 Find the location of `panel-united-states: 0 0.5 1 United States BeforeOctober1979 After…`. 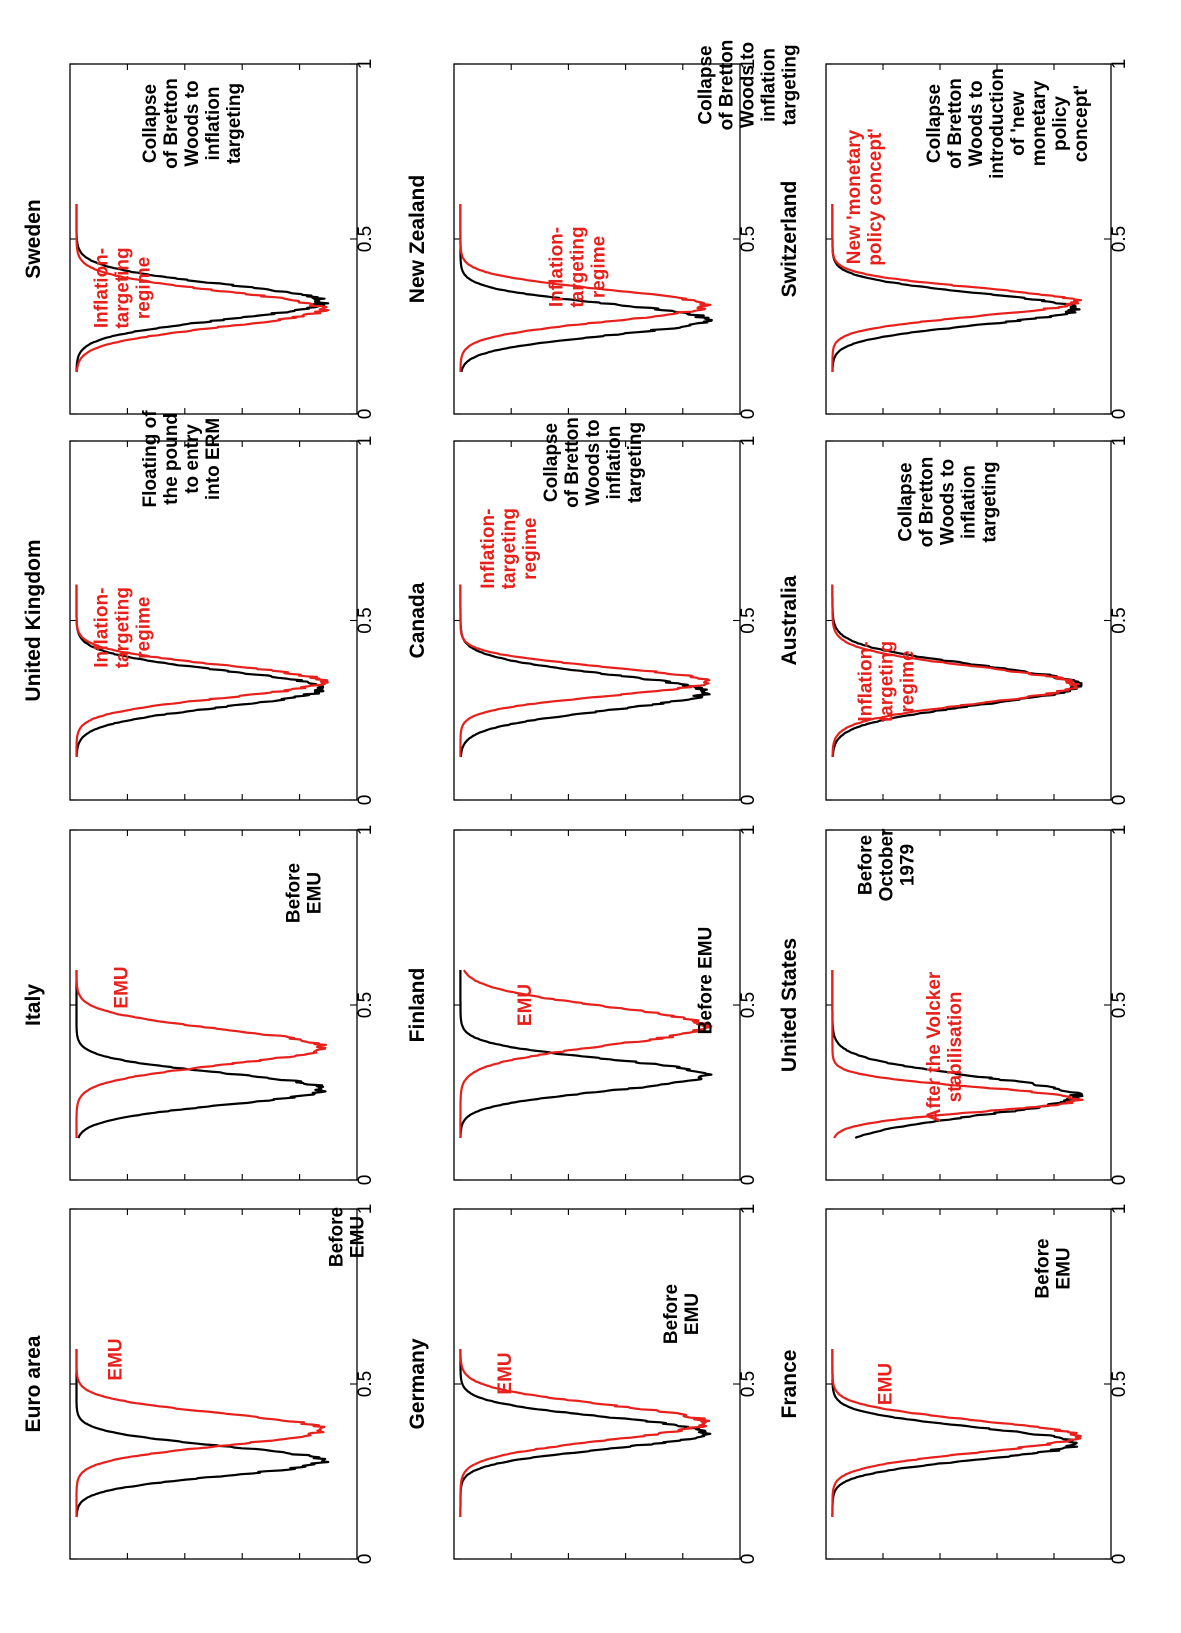

panel-united-states: 0 0.5 1 United States BeforeOctober1979 After… is located at coordinates (954, 1005).